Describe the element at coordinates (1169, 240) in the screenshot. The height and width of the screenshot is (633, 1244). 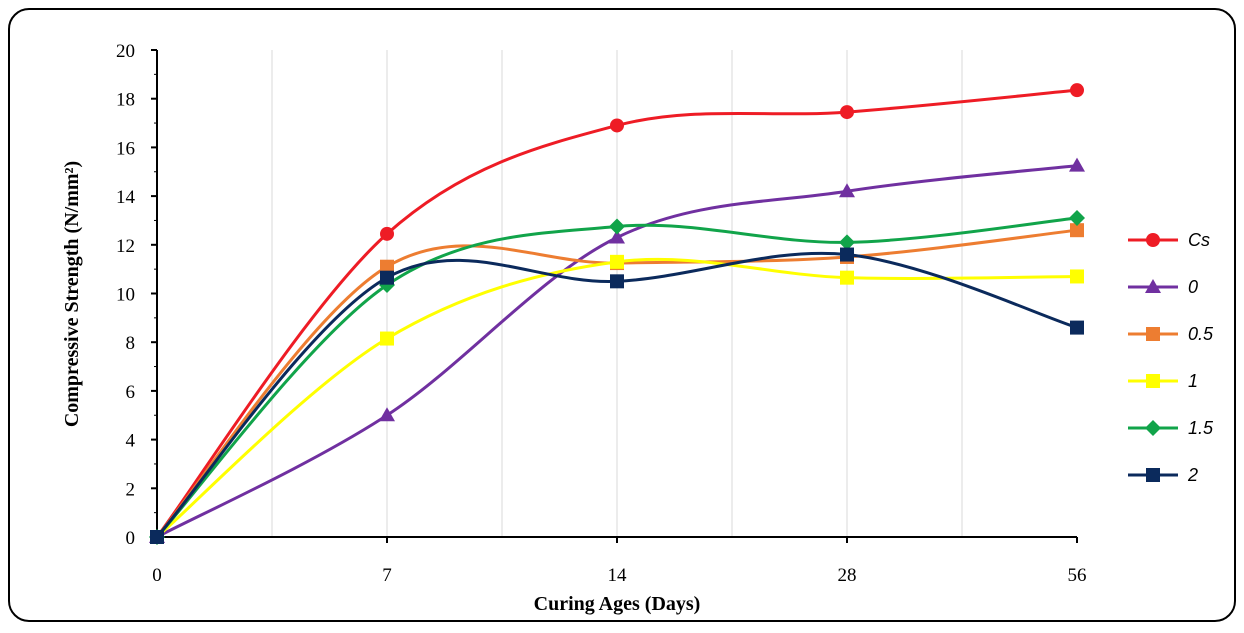
I see `legend-item: Cs` at that location.